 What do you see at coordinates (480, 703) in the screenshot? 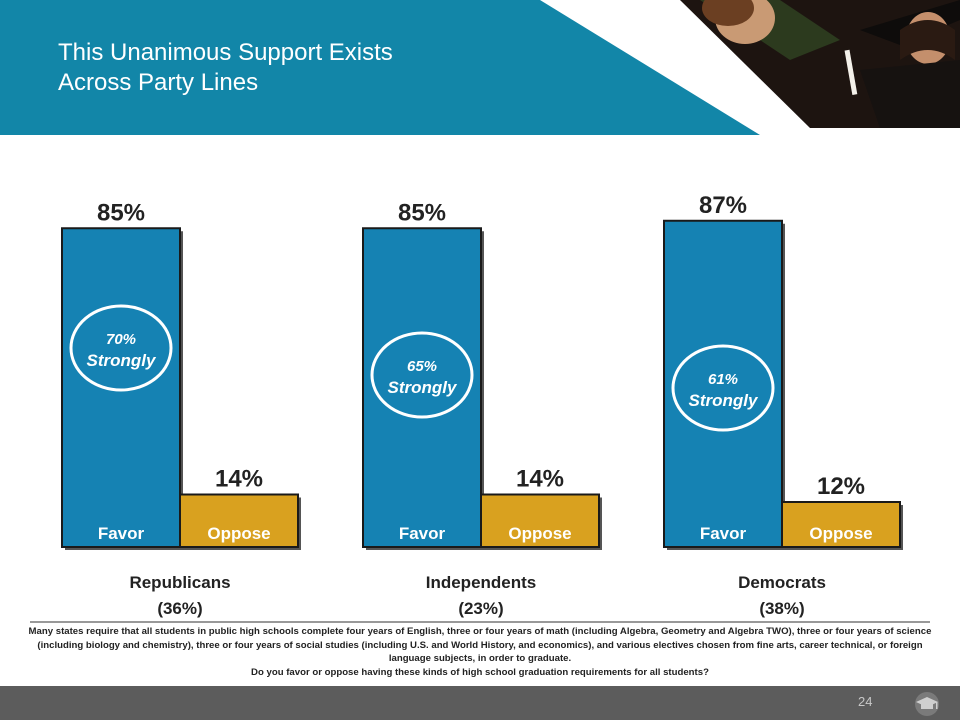
I see `footer-bar: 24` at bounding box center [480, 703].